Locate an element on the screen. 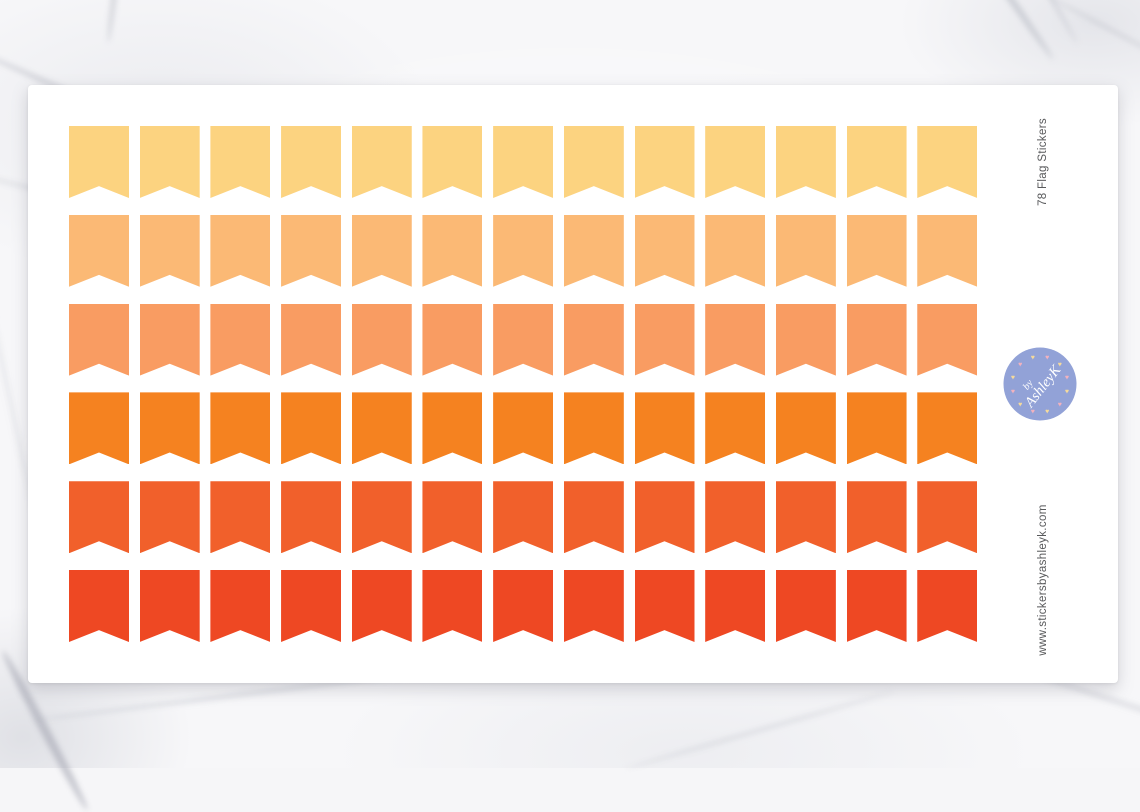 The width and height of the screenshot is (1140, 812). sheet-title-text: 78 Flag Stickers is located at coordinates (1043, 162).